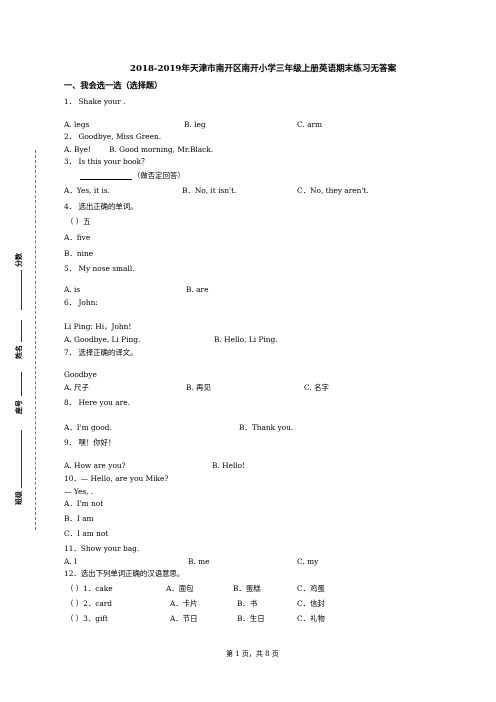 Image resolution: width=496 pixels, height=702 pixels. Describe the element at coordinates (113, 136) in the screenshot. I see `question-2: 2． Goodbye, Miss Green.` at that location.